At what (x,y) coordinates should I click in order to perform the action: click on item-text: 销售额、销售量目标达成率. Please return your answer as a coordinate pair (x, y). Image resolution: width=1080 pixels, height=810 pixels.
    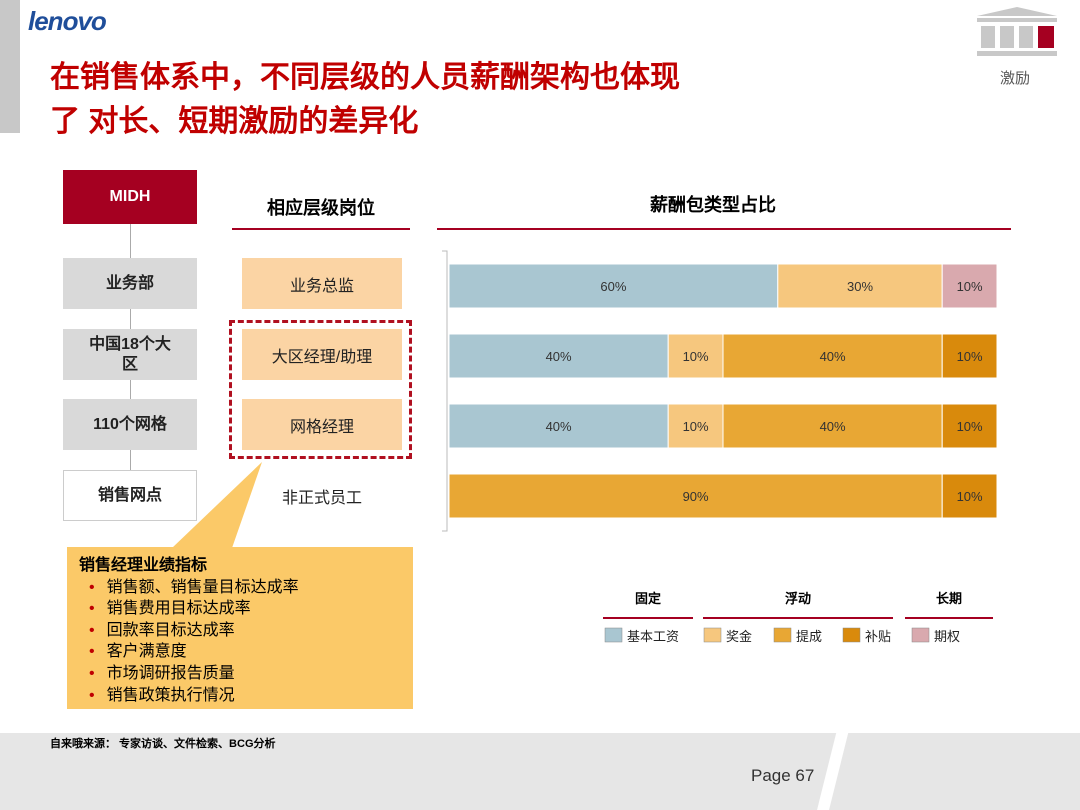
    Looking at the image, I should click on (202, 587).